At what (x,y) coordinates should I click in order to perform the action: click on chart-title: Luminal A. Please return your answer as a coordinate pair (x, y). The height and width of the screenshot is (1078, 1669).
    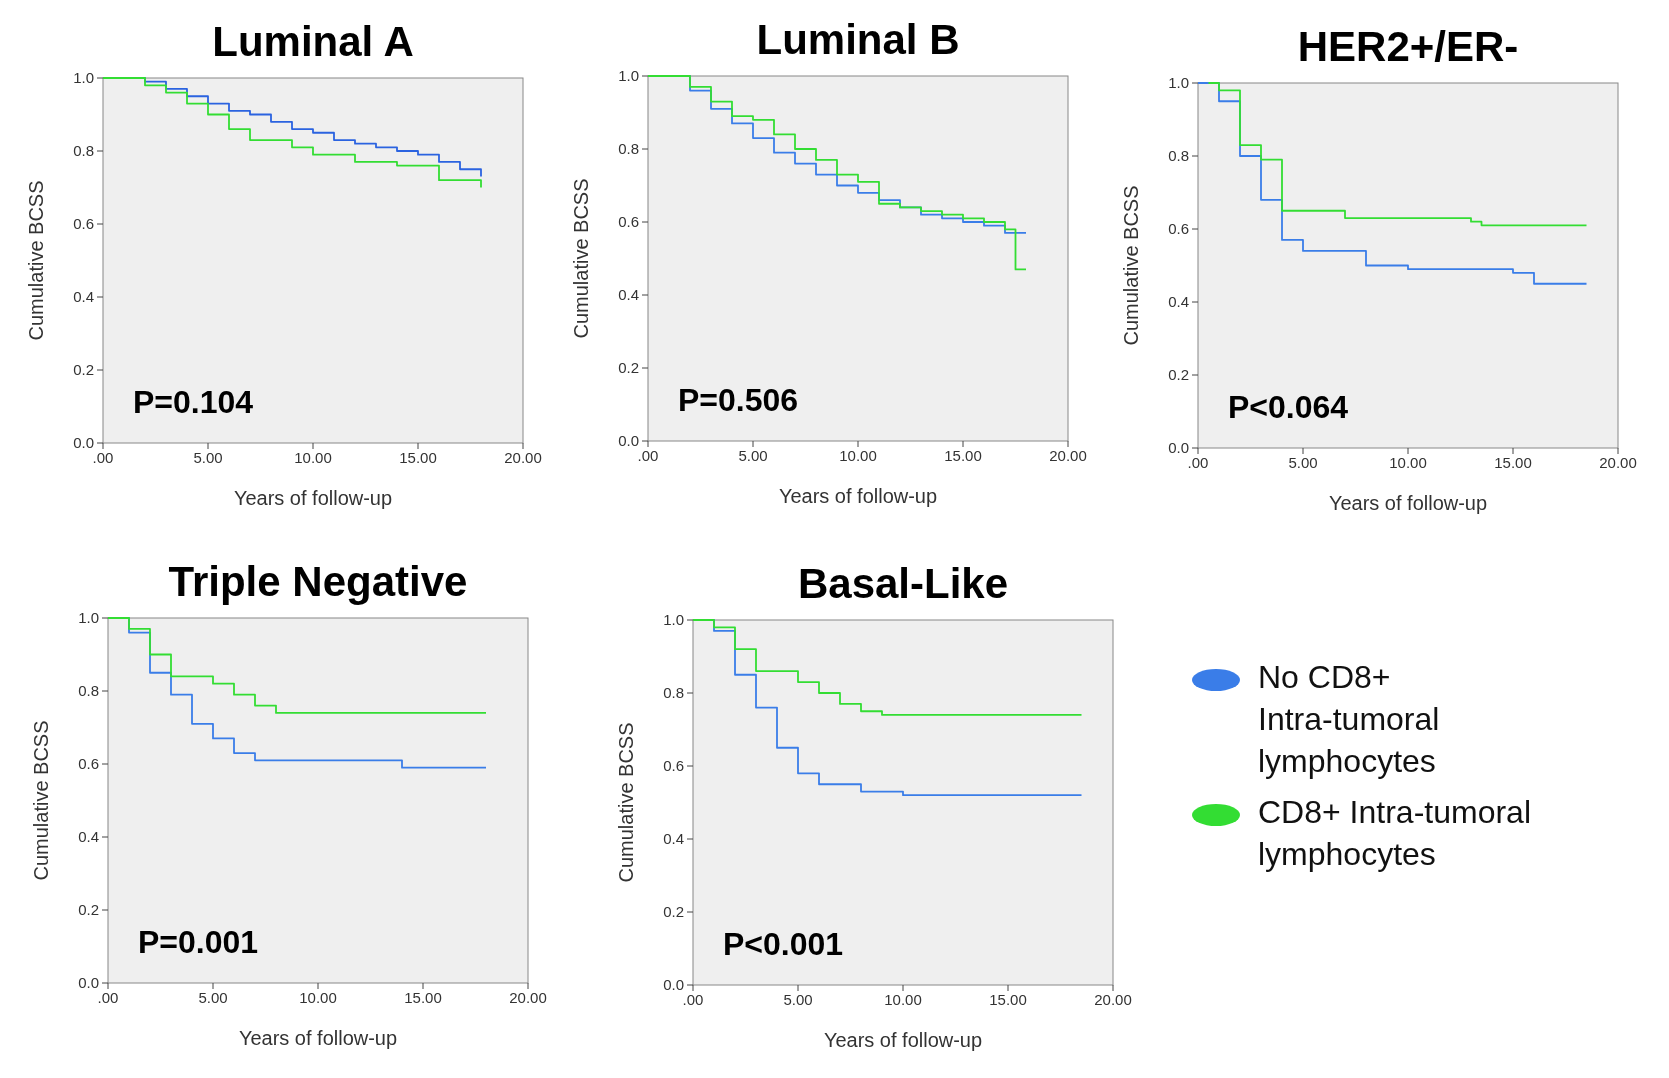
    Looking at the image, I should click on (313, 41).